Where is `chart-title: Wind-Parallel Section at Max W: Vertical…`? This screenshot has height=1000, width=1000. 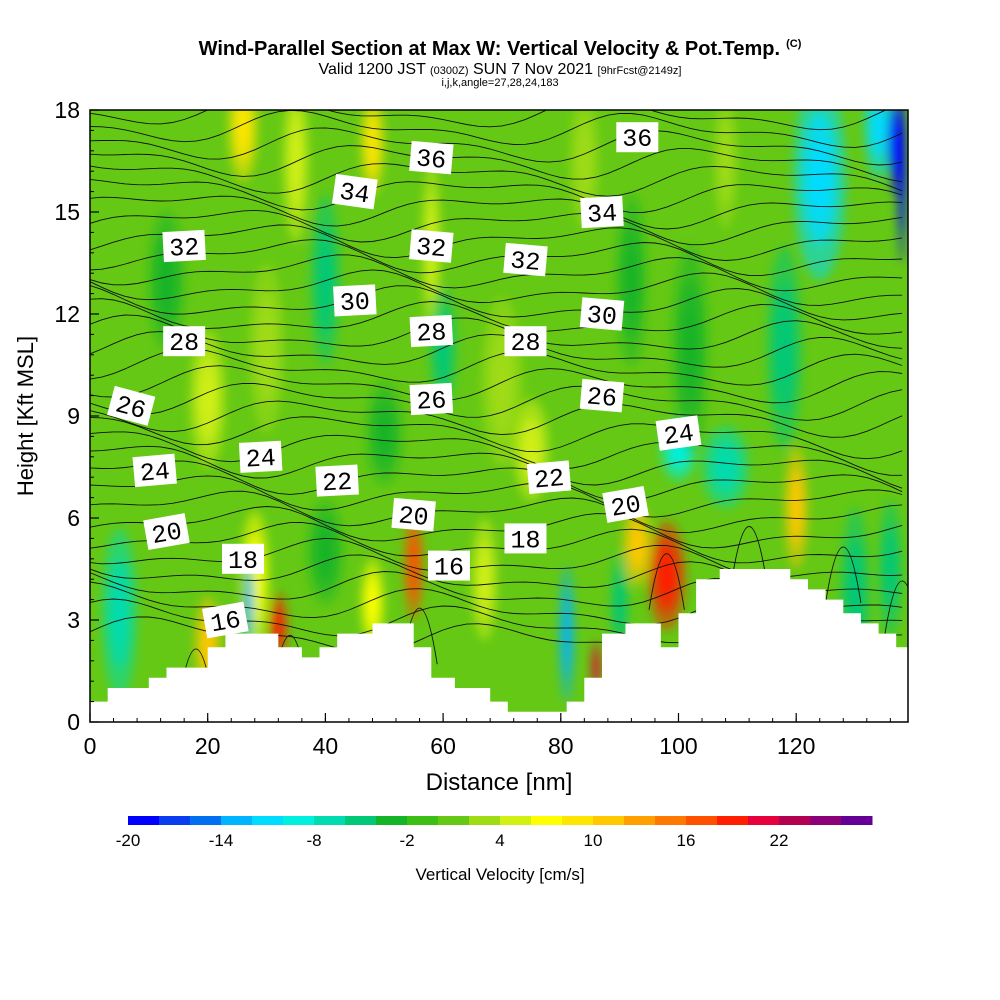
chart-title: Wind-Parallel Section at Max W: Vertical… is located at coordinates (500, 49).